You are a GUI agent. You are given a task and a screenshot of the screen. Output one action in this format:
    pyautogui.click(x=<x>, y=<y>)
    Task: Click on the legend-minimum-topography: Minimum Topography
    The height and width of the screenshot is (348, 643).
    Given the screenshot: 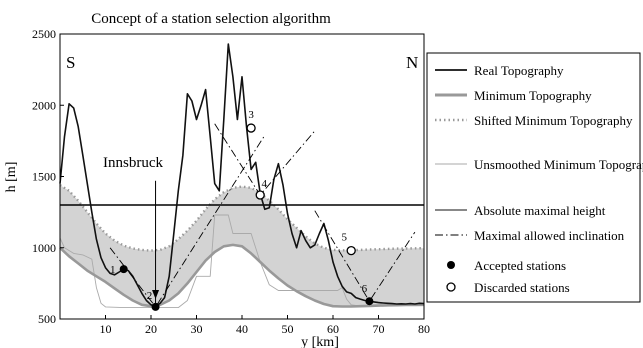 What is the action you would take?
    pyautogui.click(x=533, y=95)
    